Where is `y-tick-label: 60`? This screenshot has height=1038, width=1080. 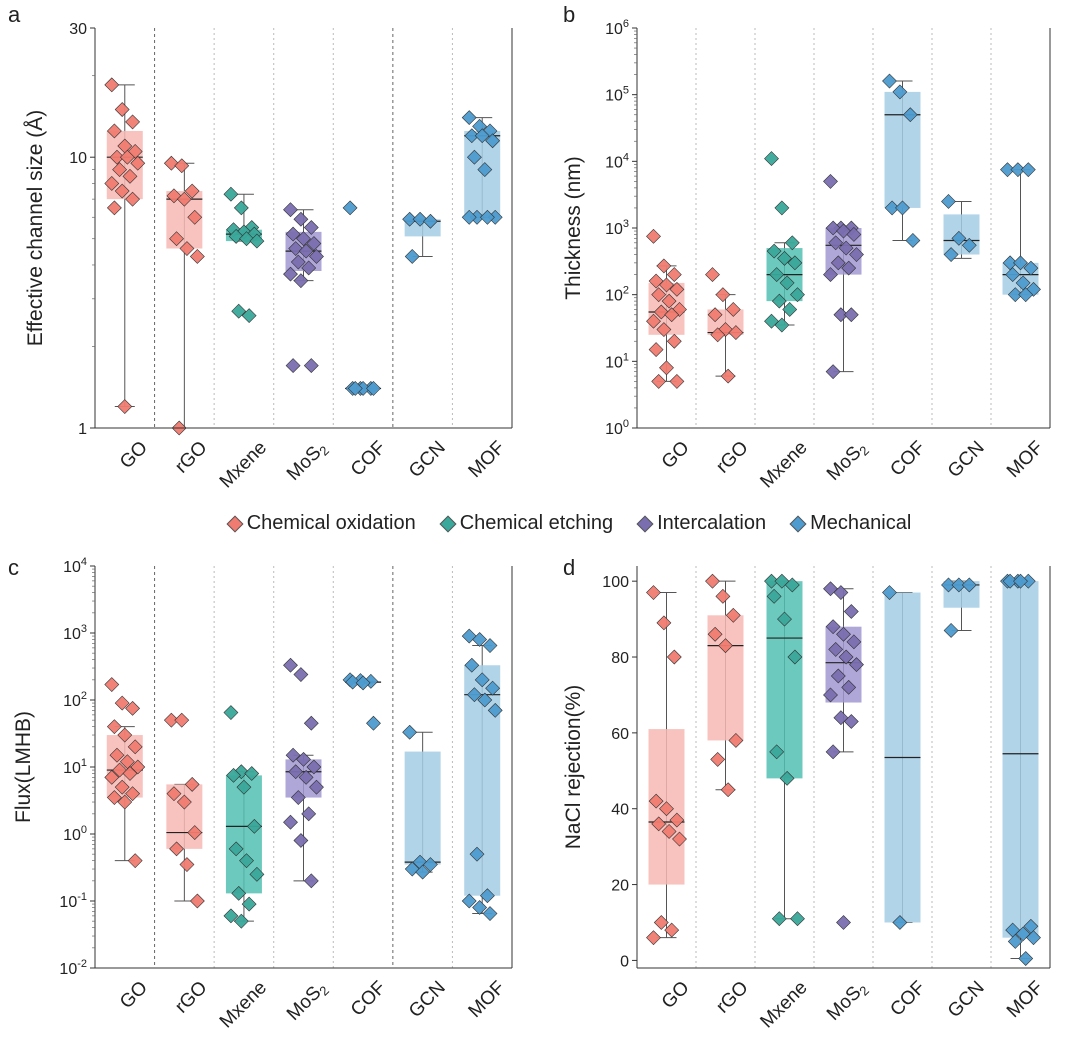
y-tick-label: 60 is located at coordinates (620, 734).